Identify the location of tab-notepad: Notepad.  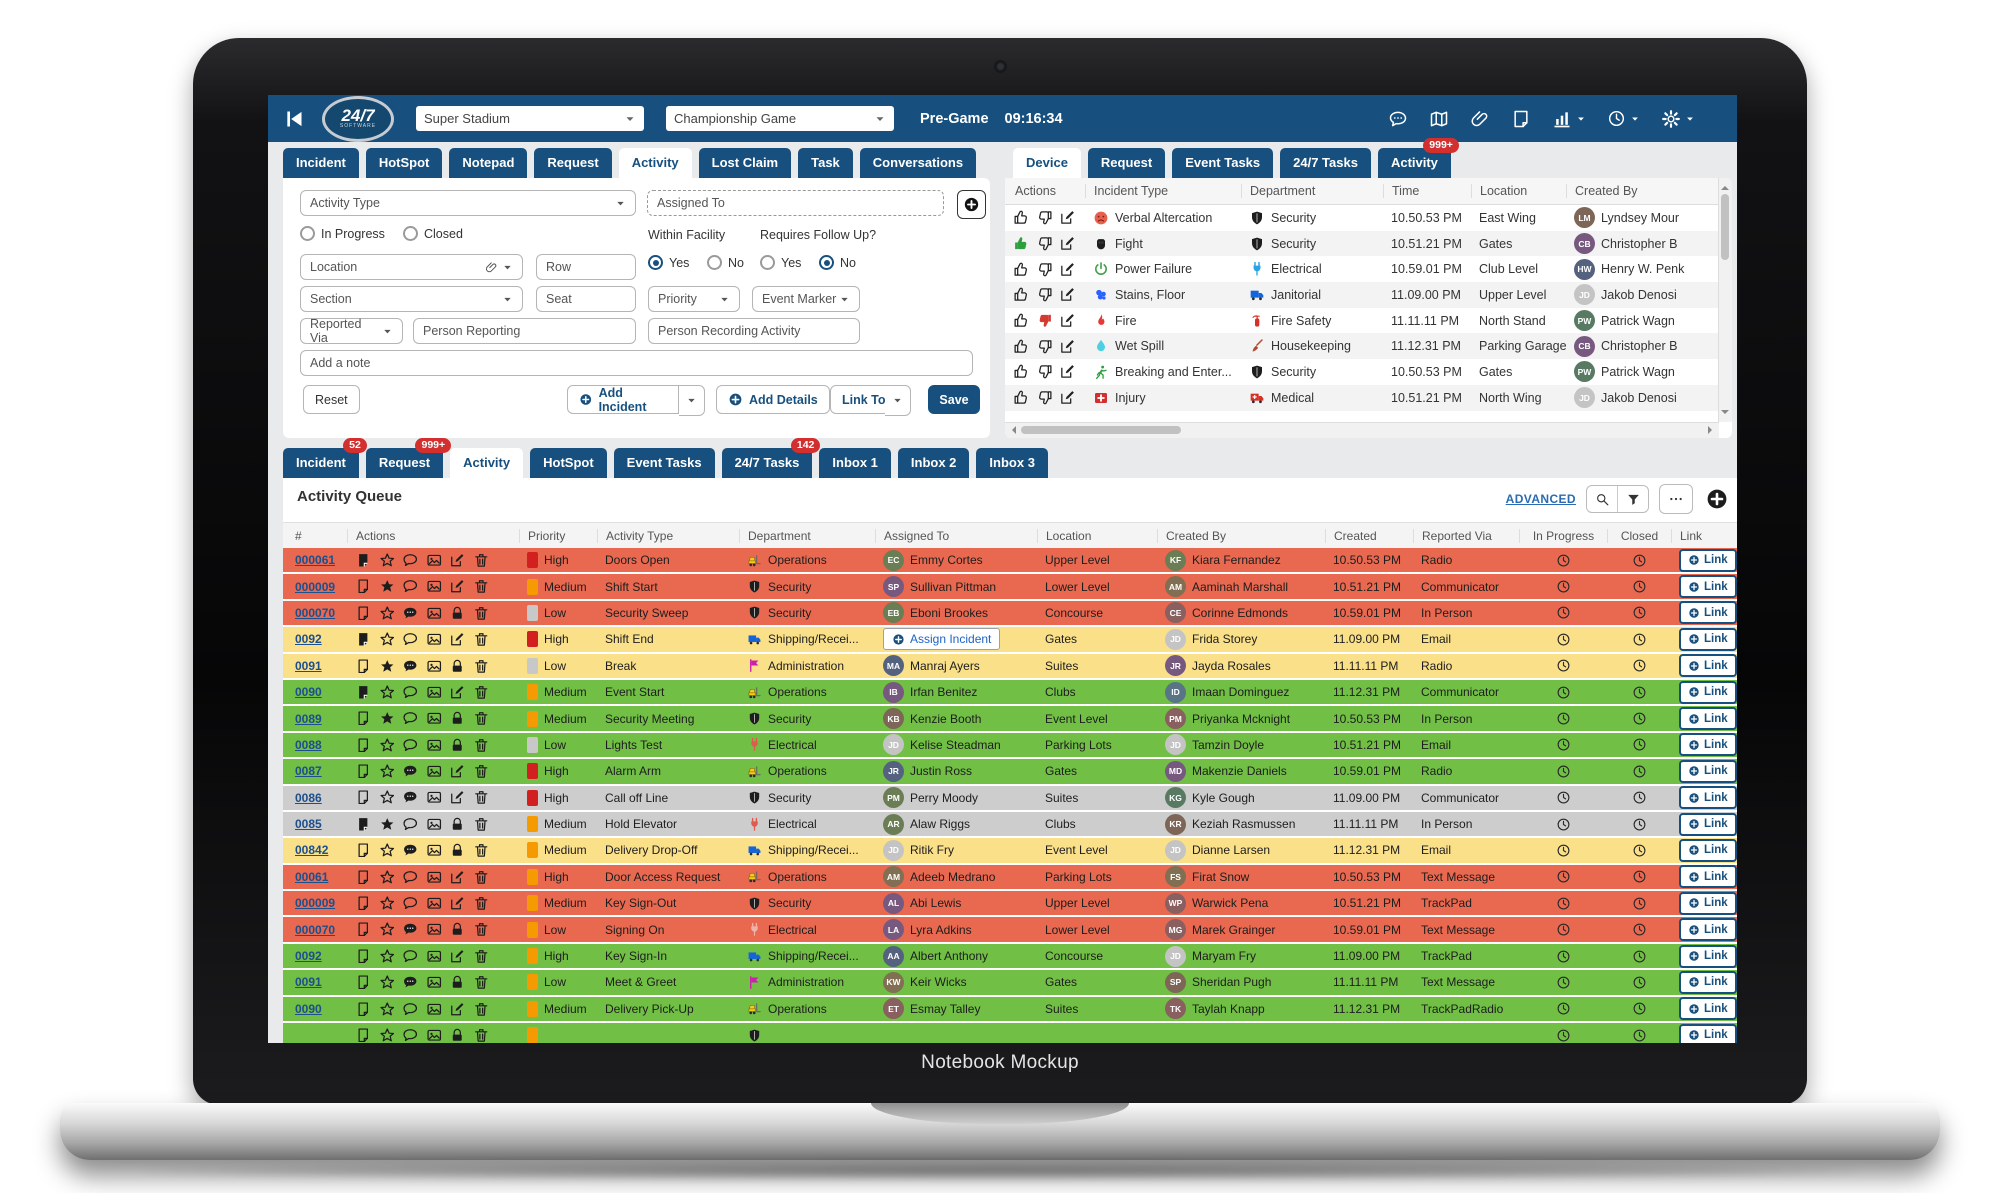
(488, 163).